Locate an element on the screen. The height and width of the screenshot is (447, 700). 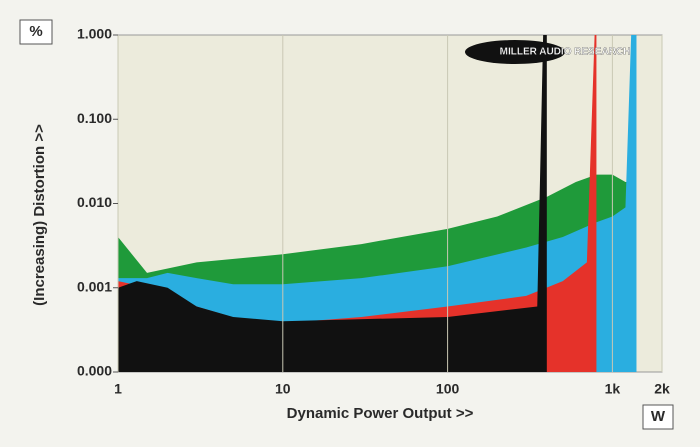
y-tick-label: 0.001 is located at coordinates (94, 286).